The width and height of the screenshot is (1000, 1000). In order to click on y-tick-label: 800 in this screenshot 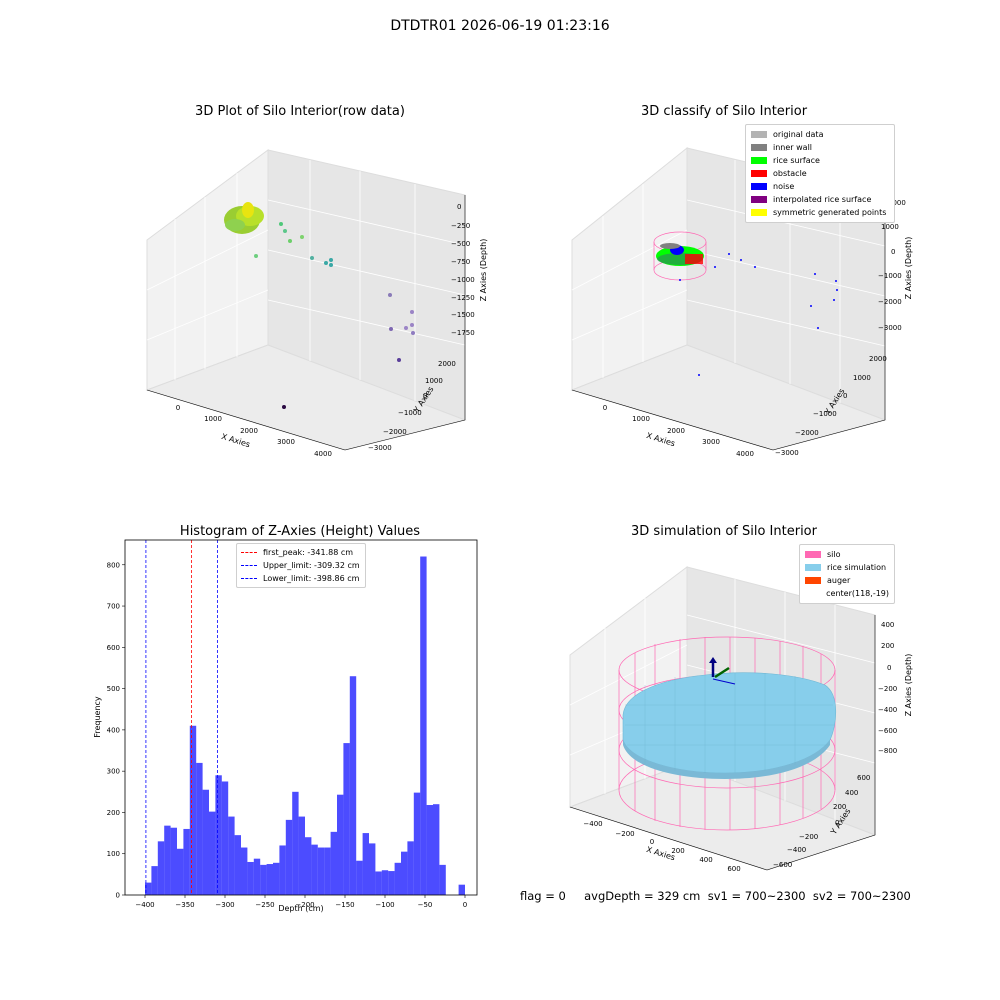, I will do `click(113, 565)`.